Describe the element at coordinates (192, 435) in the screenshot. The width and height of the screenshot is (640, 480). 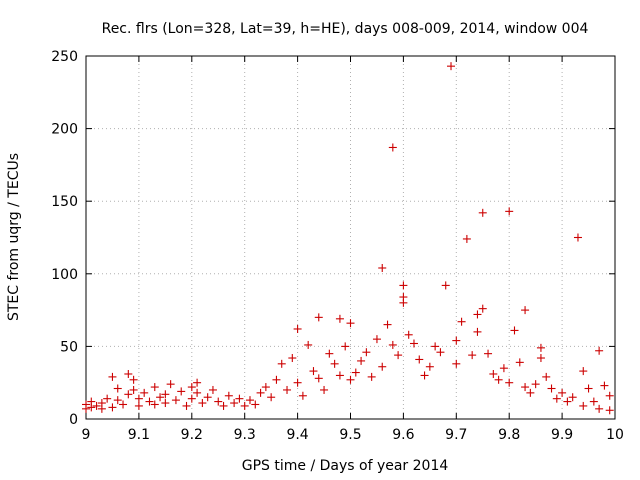
I see `x-tick-label: 9.2` at that location.